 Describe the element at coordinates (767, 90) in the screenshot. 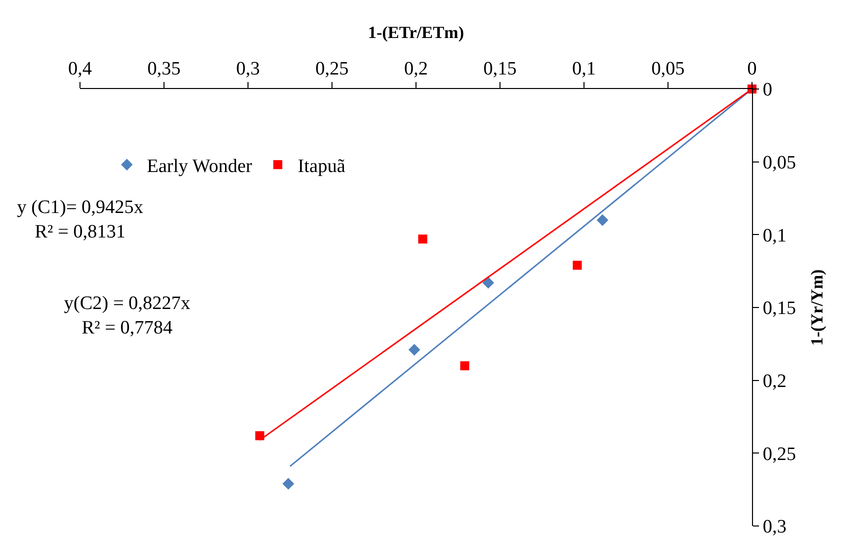

I see `y-tick-label: 0` at that location.